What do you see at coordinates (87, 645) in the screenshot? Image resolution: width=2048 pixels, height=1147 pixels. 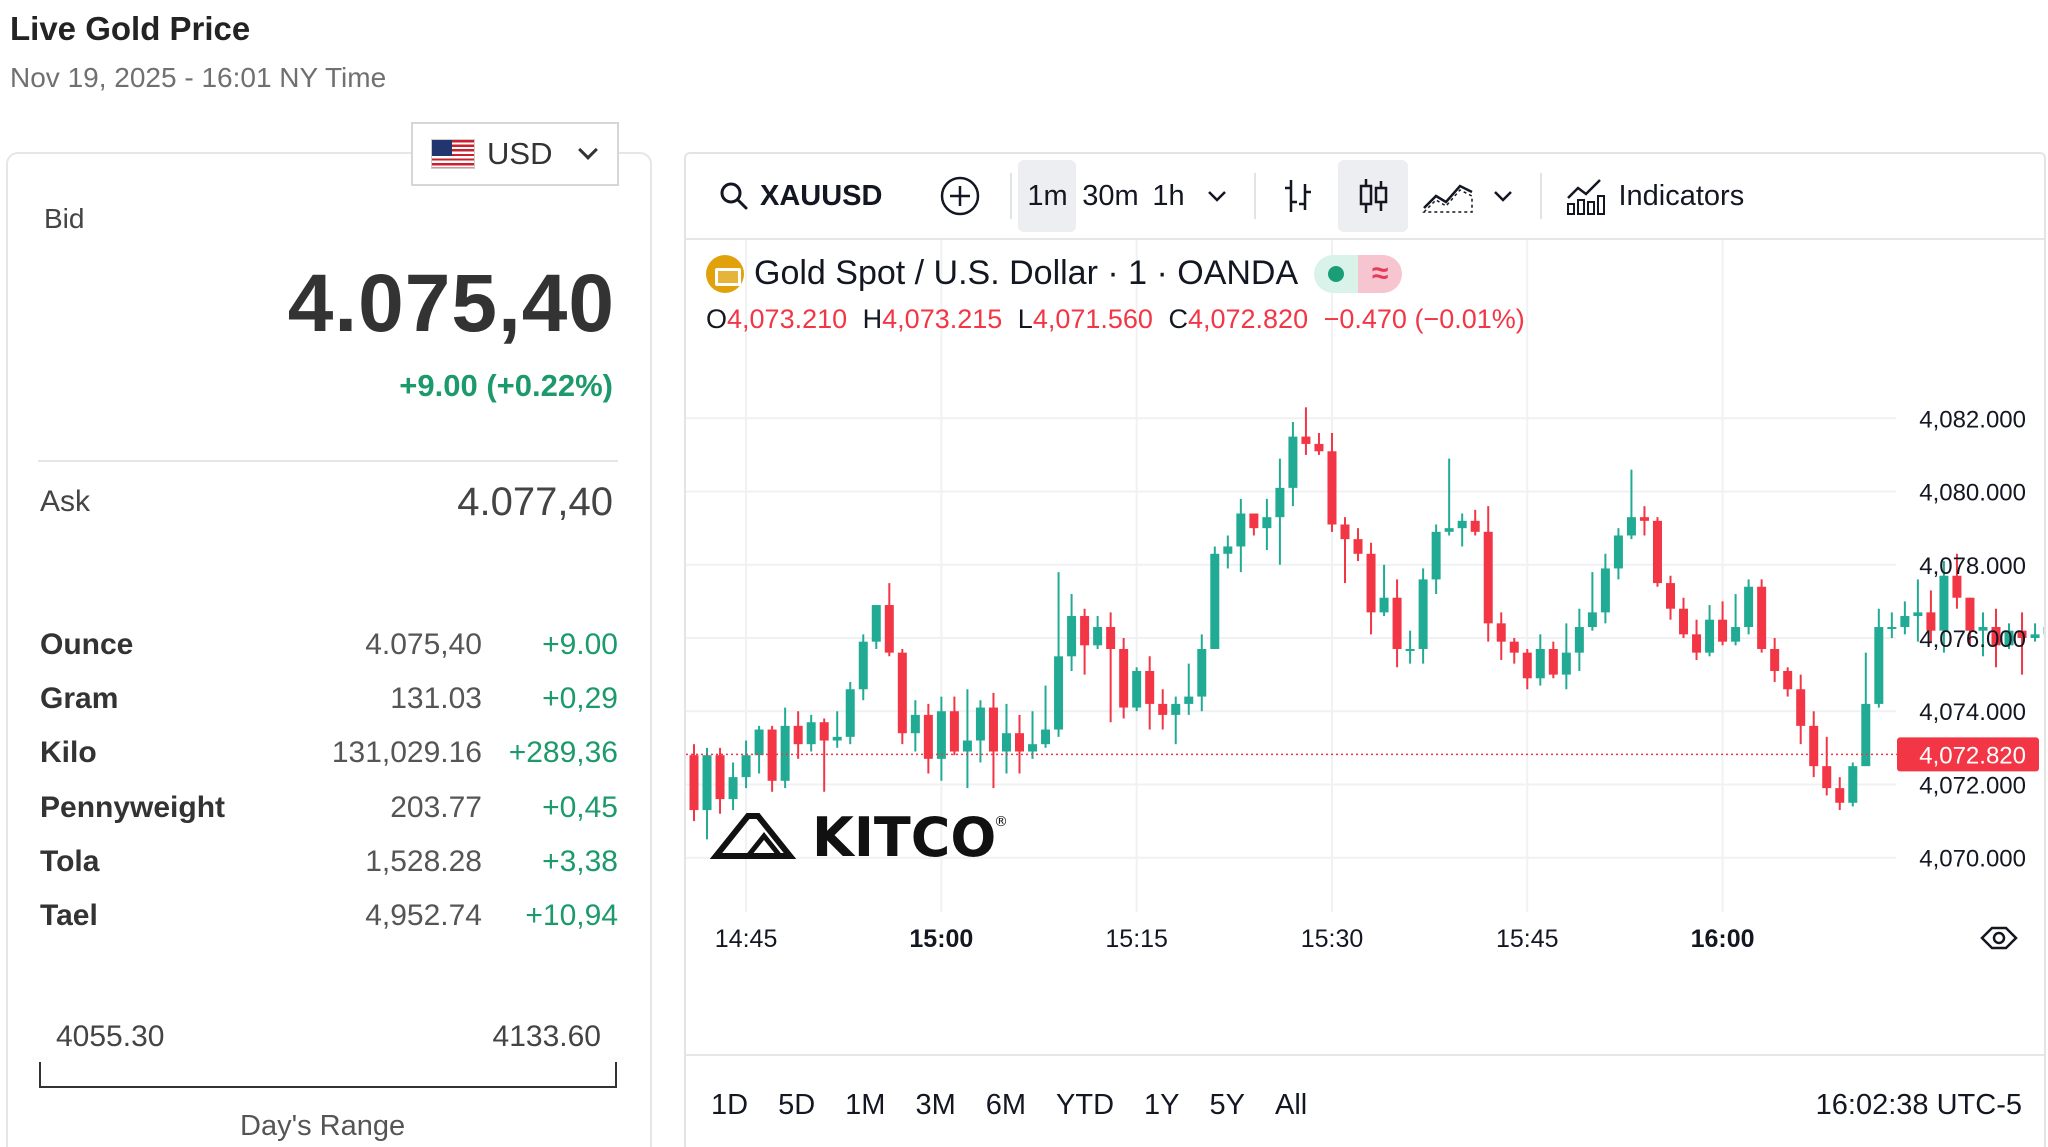 I see `unit-name: Ounce` at bounding box center [87, 645].